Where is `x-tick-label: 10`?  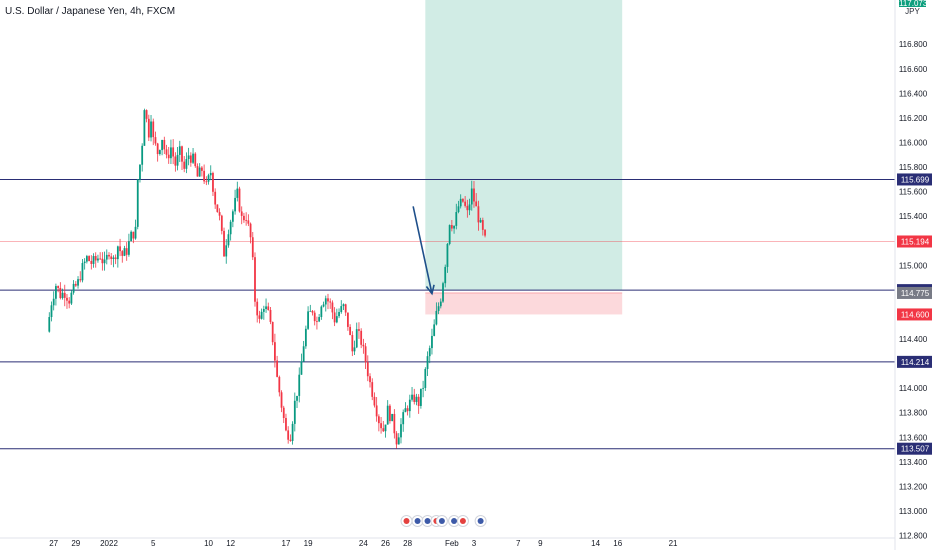 x-tick-label: 10 is located at coordinates (208, 543).